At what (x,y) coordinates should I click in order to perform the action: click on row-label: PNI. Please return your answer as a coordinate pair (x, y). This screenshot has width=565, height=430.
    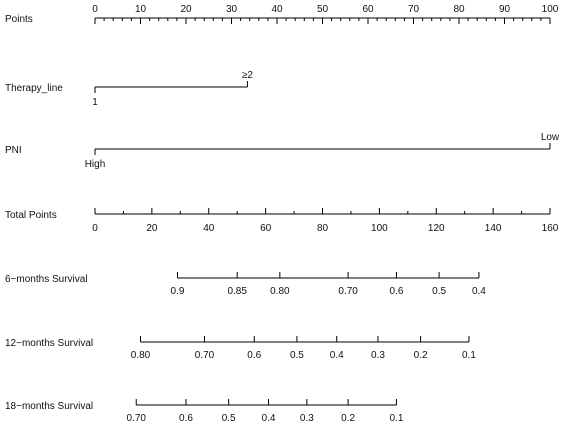
    Looking at the image, I should click on (13, 150).